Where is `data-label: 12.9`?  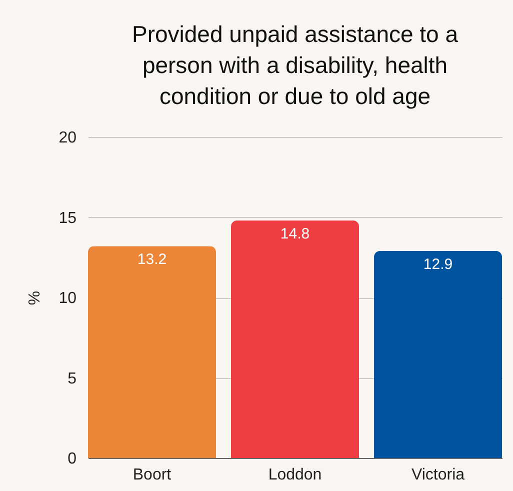 data-label: 12.9 is located at coordinates (438, 264).